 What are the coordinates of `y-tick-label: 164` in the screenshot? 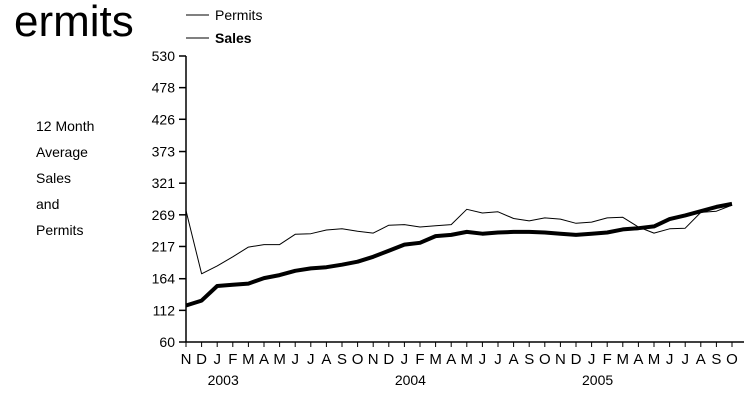 It's located at (164, 279).